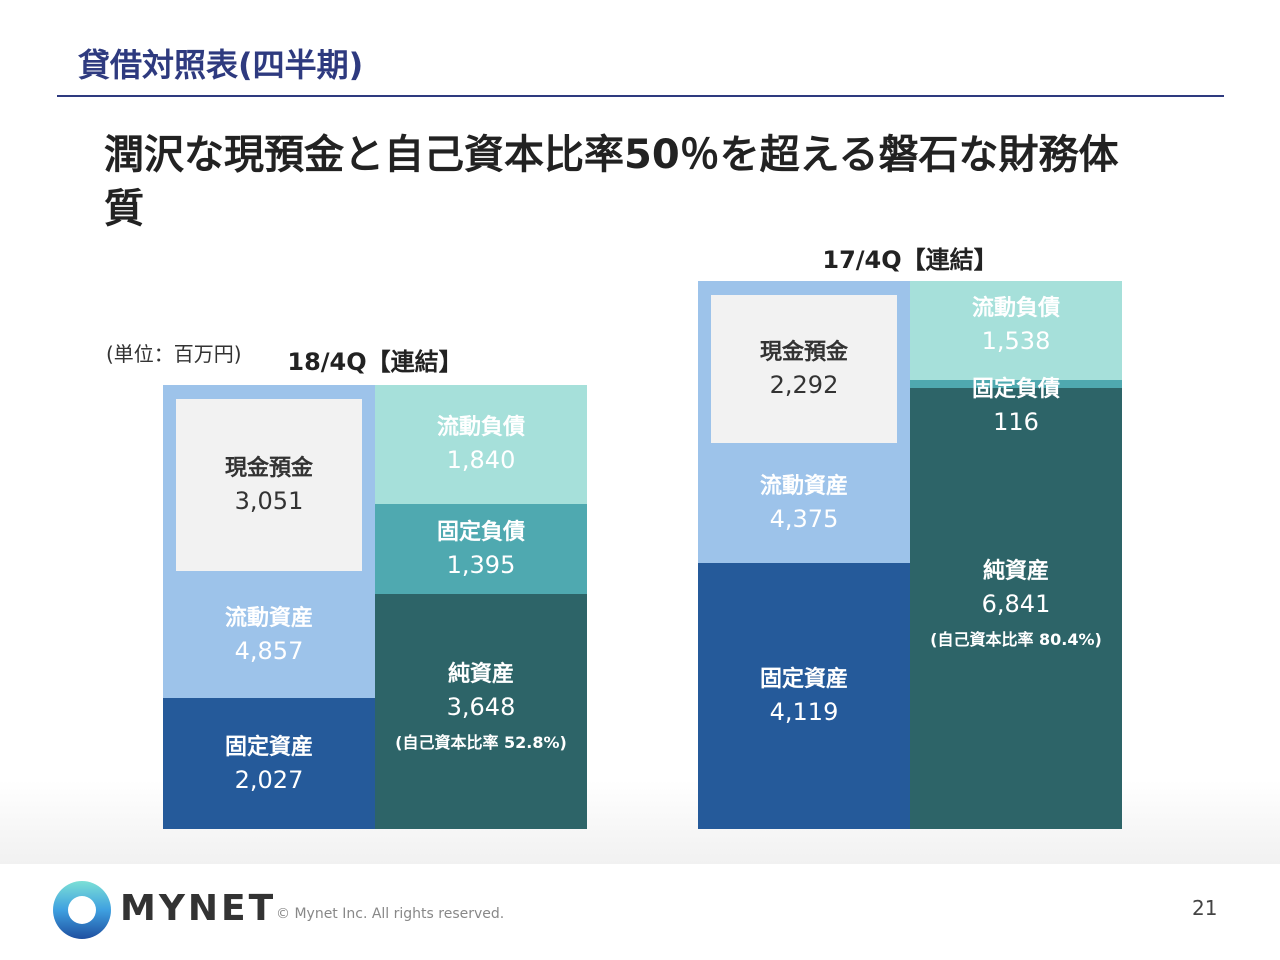 Image resolution: width=1280 pixels, height=960 pixels. I want to click on equity-ratio: (自己資本比率 52.8%), so click(481, 743).